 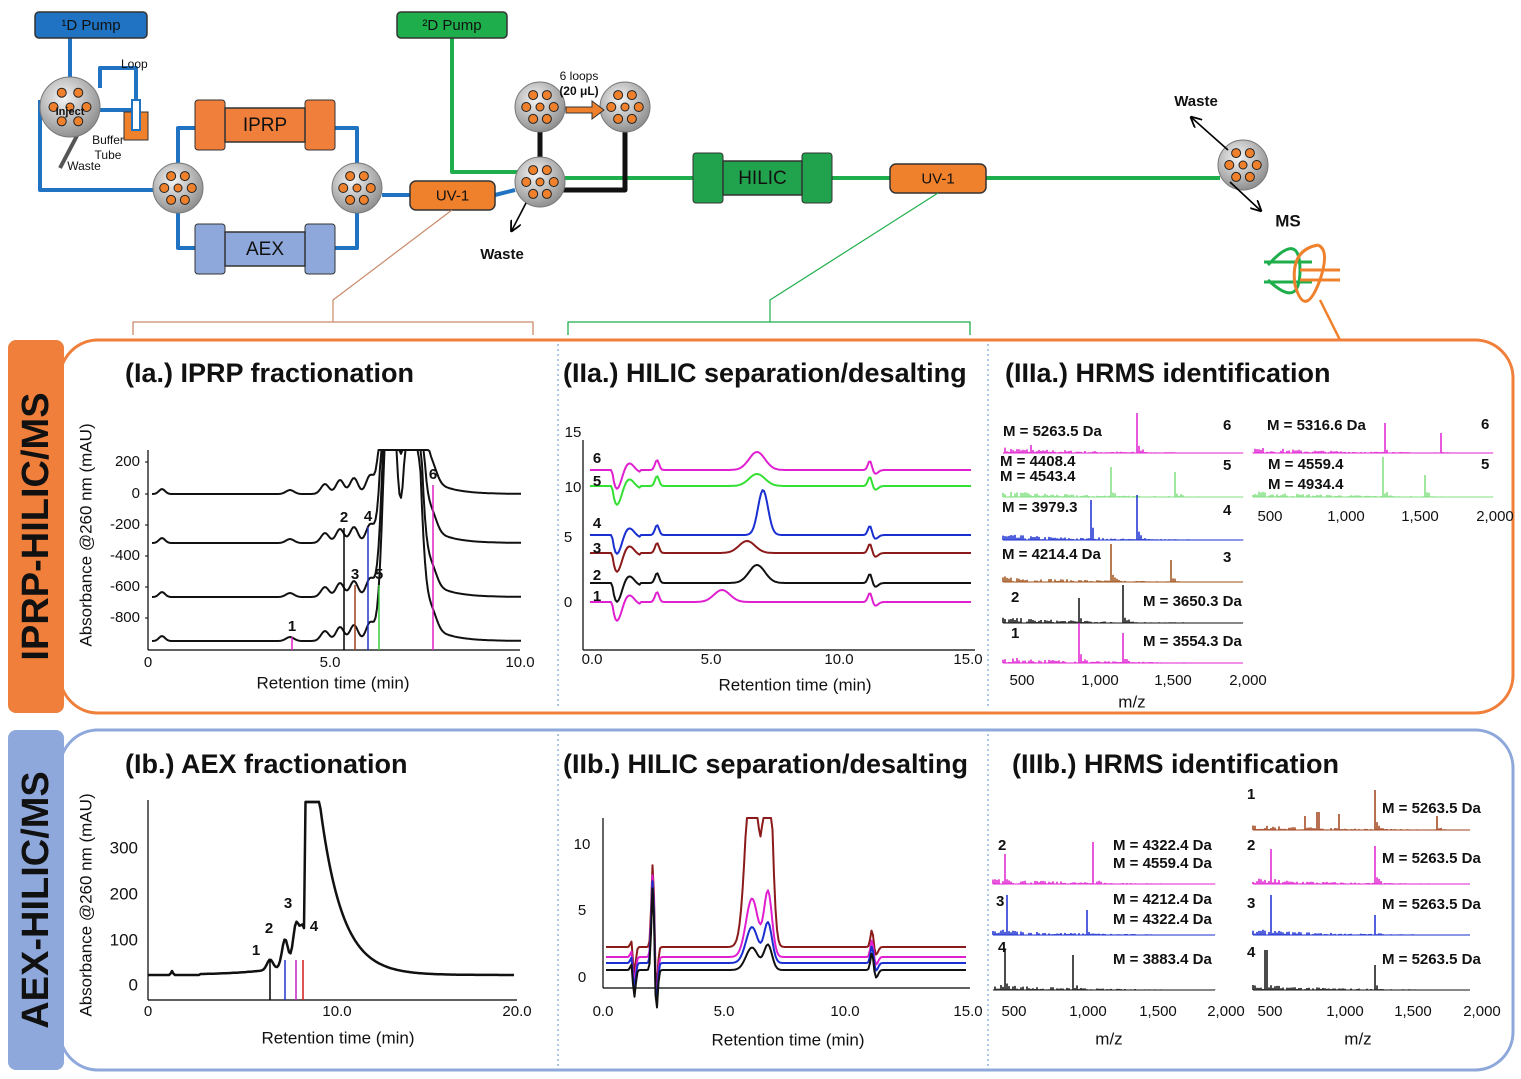 I want to click on peak-label: 6, so click(x=433, y=474).